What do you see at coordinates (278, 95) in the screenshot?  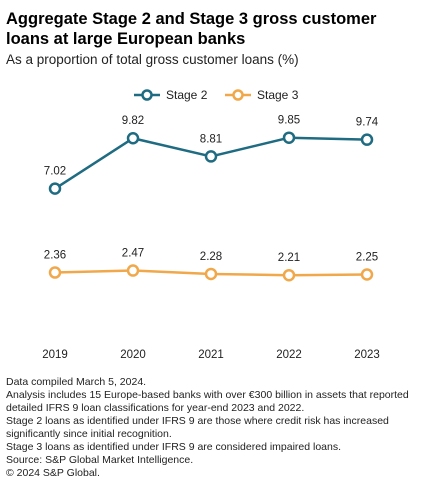 I see `legend-label-stage3: Stage 3` at bounding box center [278, 95].